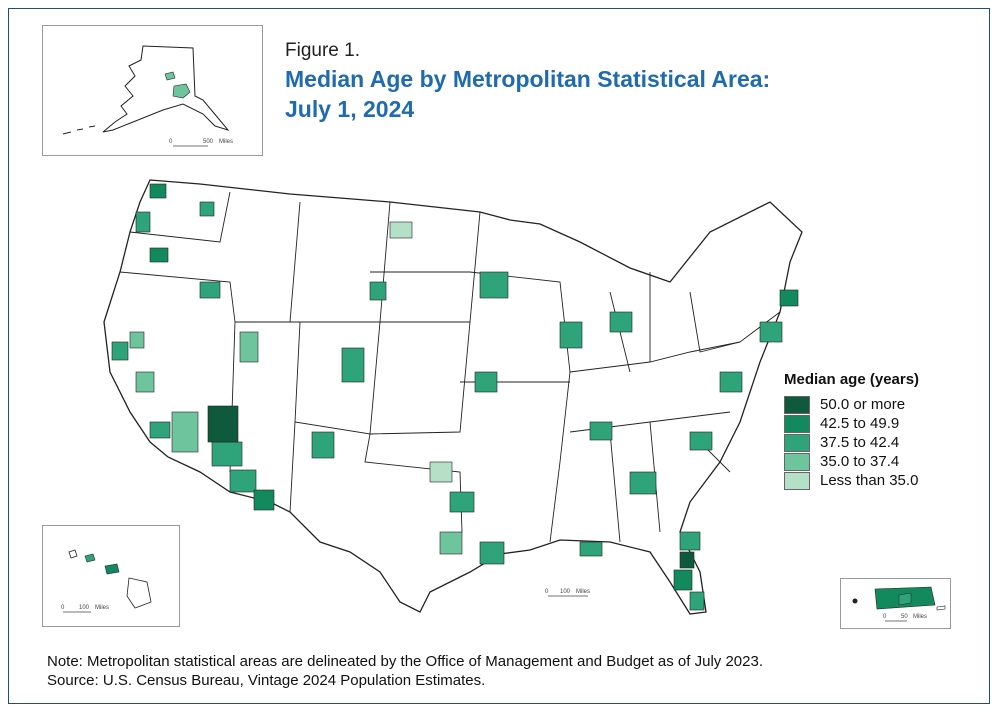 The width and height of the screenshot is (1000, 714). Describe the element at coordinates (90, 558) in the screenshot. I see `oahu-honolulu-msa` at that location.